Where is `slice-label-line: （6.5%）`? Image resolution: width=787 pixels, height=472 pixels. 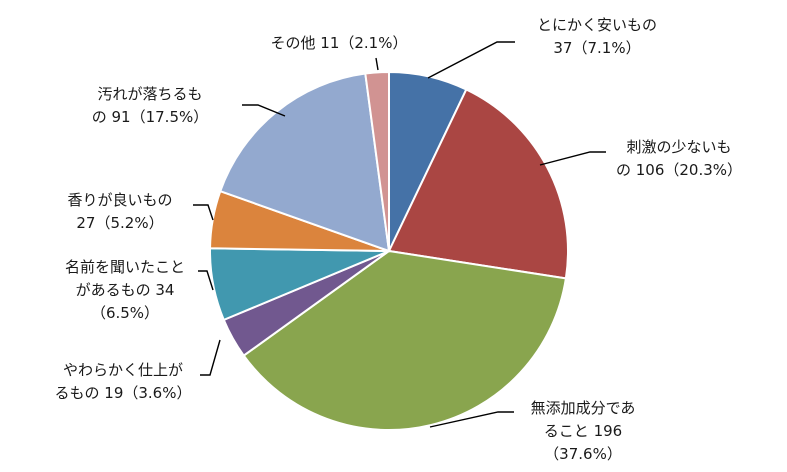
slice-label-line: （6.5%） is located at coordinates (125, 313).